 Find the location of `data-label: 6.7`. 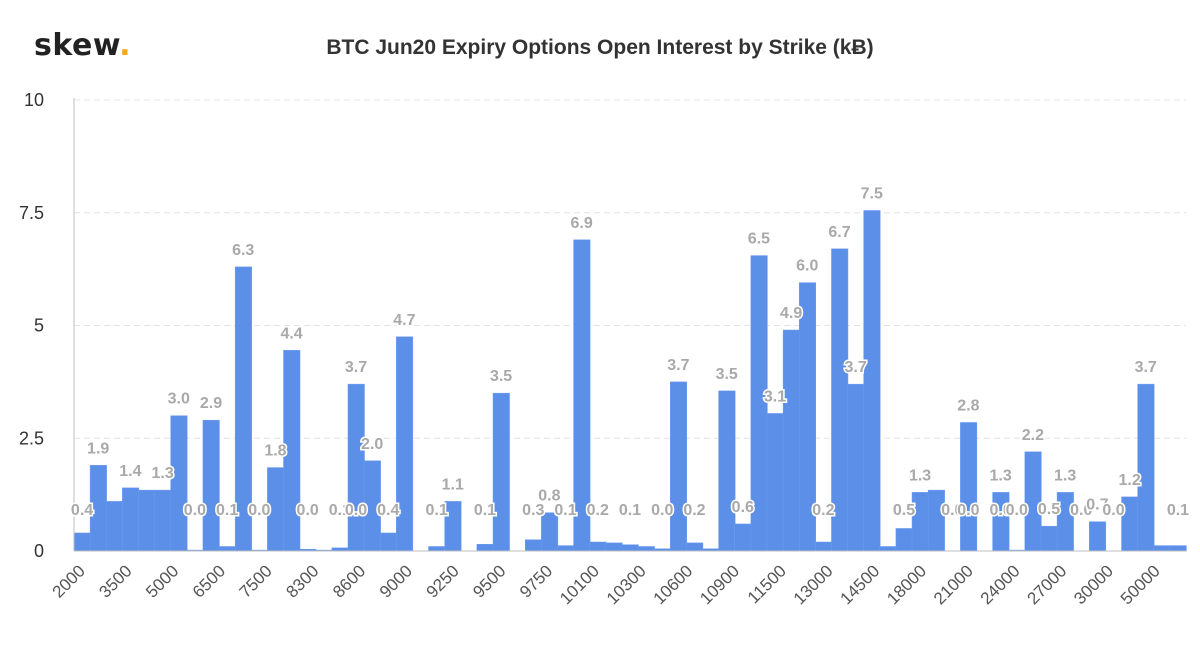

data-label: 6.7 is located at coordinates (839, 232).